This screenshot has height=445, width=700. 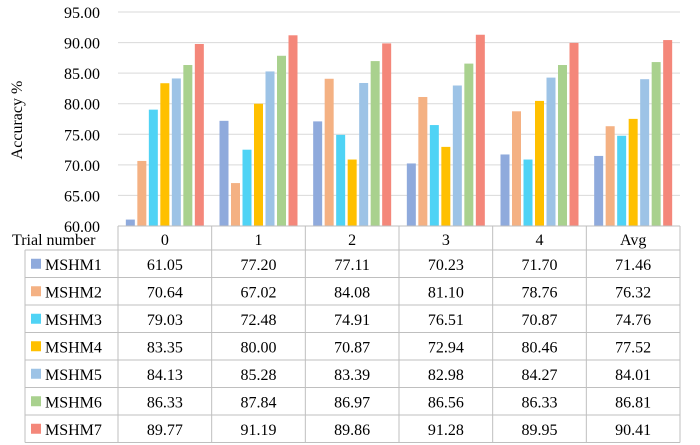 What do you see at coordinates (446, 240) in the screenshot?
I see `x-tick-label: 3` at bounding box center [446, 240].